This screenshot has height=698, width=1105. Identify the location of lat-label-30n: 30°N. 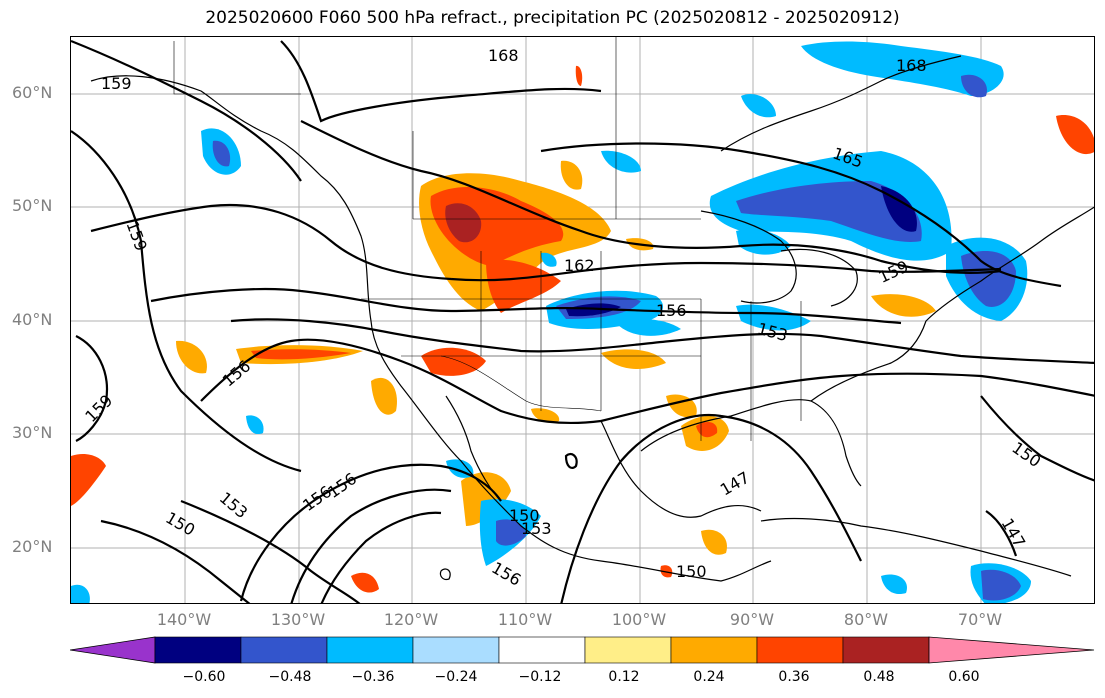
(32, 432).